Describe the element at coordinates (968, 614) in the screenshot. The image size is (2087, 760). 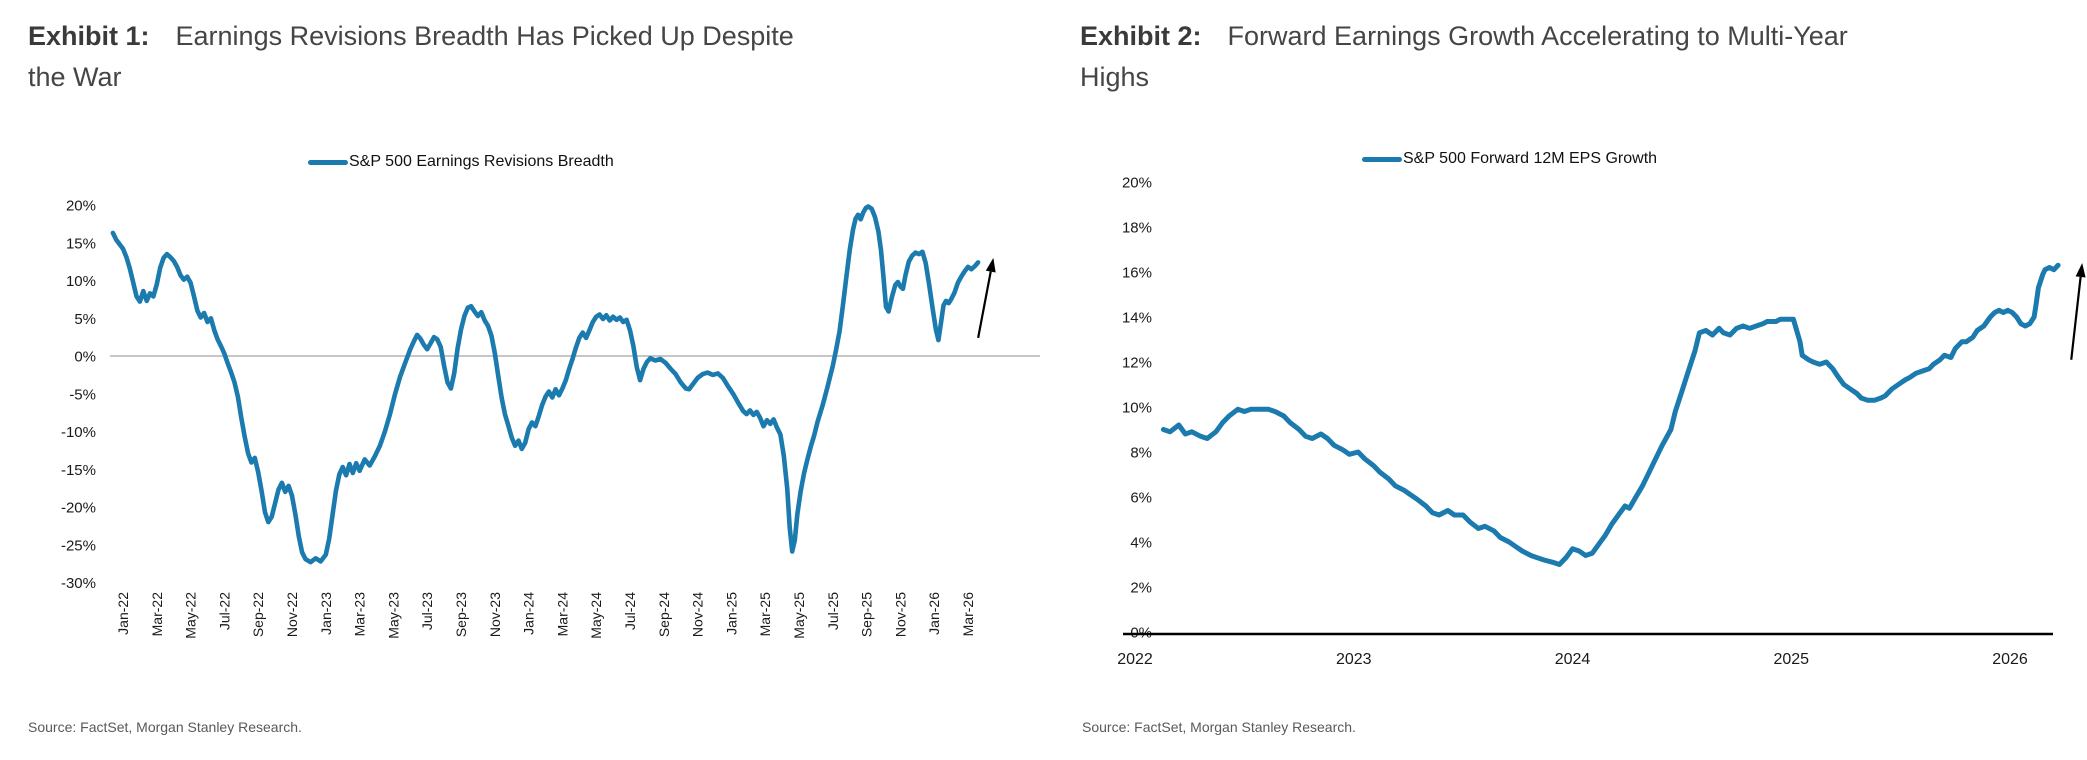
I see `x-tick-label: Mar-26` at that location.